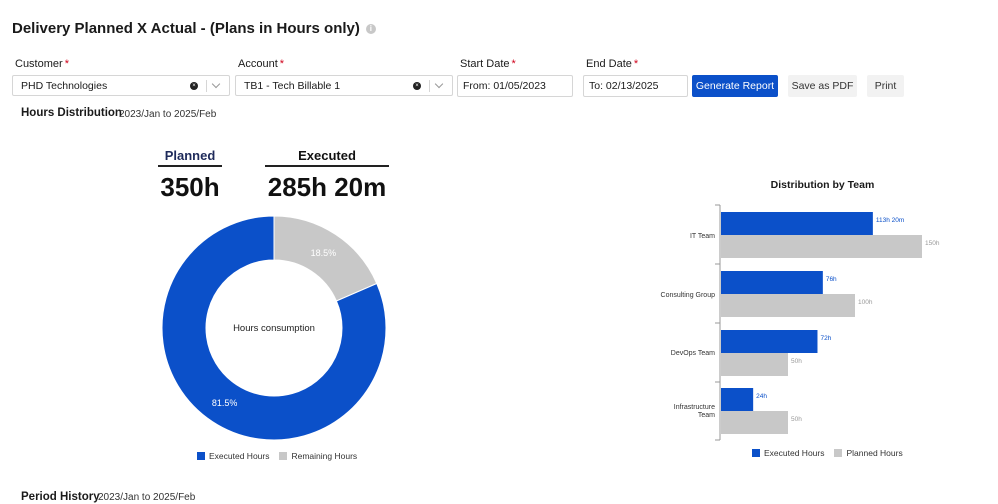 The height and width of the screenshot is (504, 998). What do you see at coordinates (121, 85) in the screenshot?
I see `customer-select: PHD Technologies ×` at bounding box center [121, 85].